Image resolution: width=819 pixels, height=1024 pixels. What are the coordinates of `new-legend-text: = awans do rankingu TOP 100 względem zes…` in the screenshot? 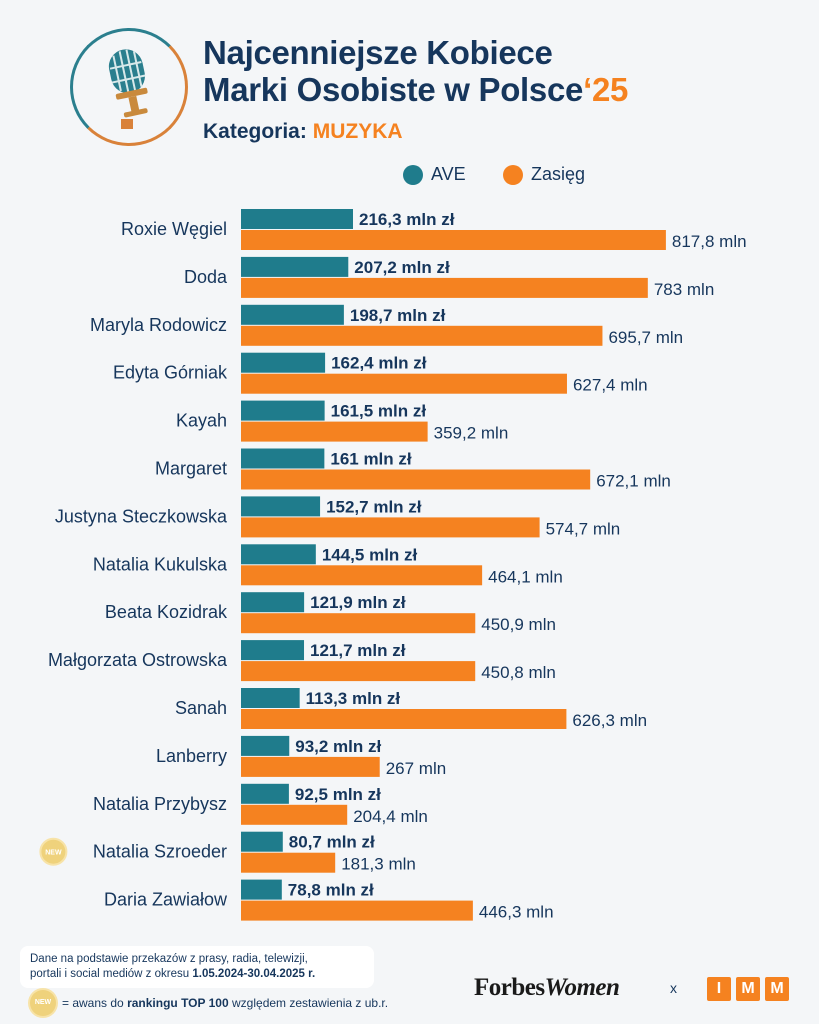 It's located at (225, 1003).